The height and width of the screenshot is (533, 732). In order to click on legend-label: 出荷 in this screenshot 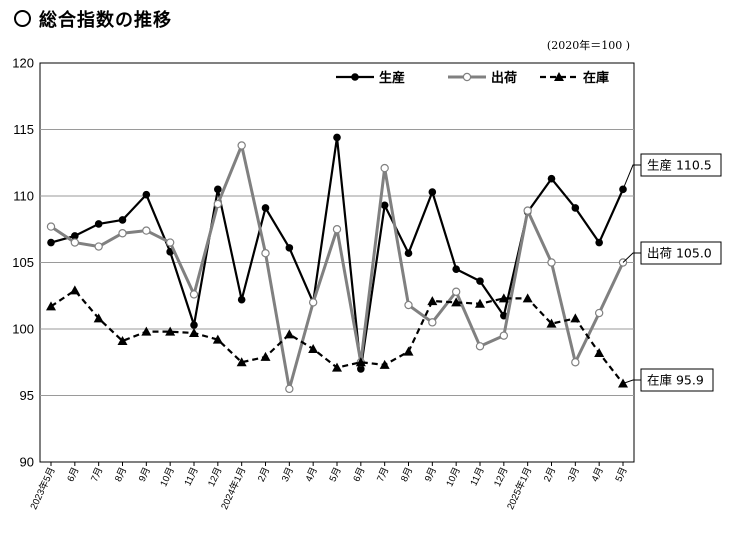, I will do `click(504, 78)`.